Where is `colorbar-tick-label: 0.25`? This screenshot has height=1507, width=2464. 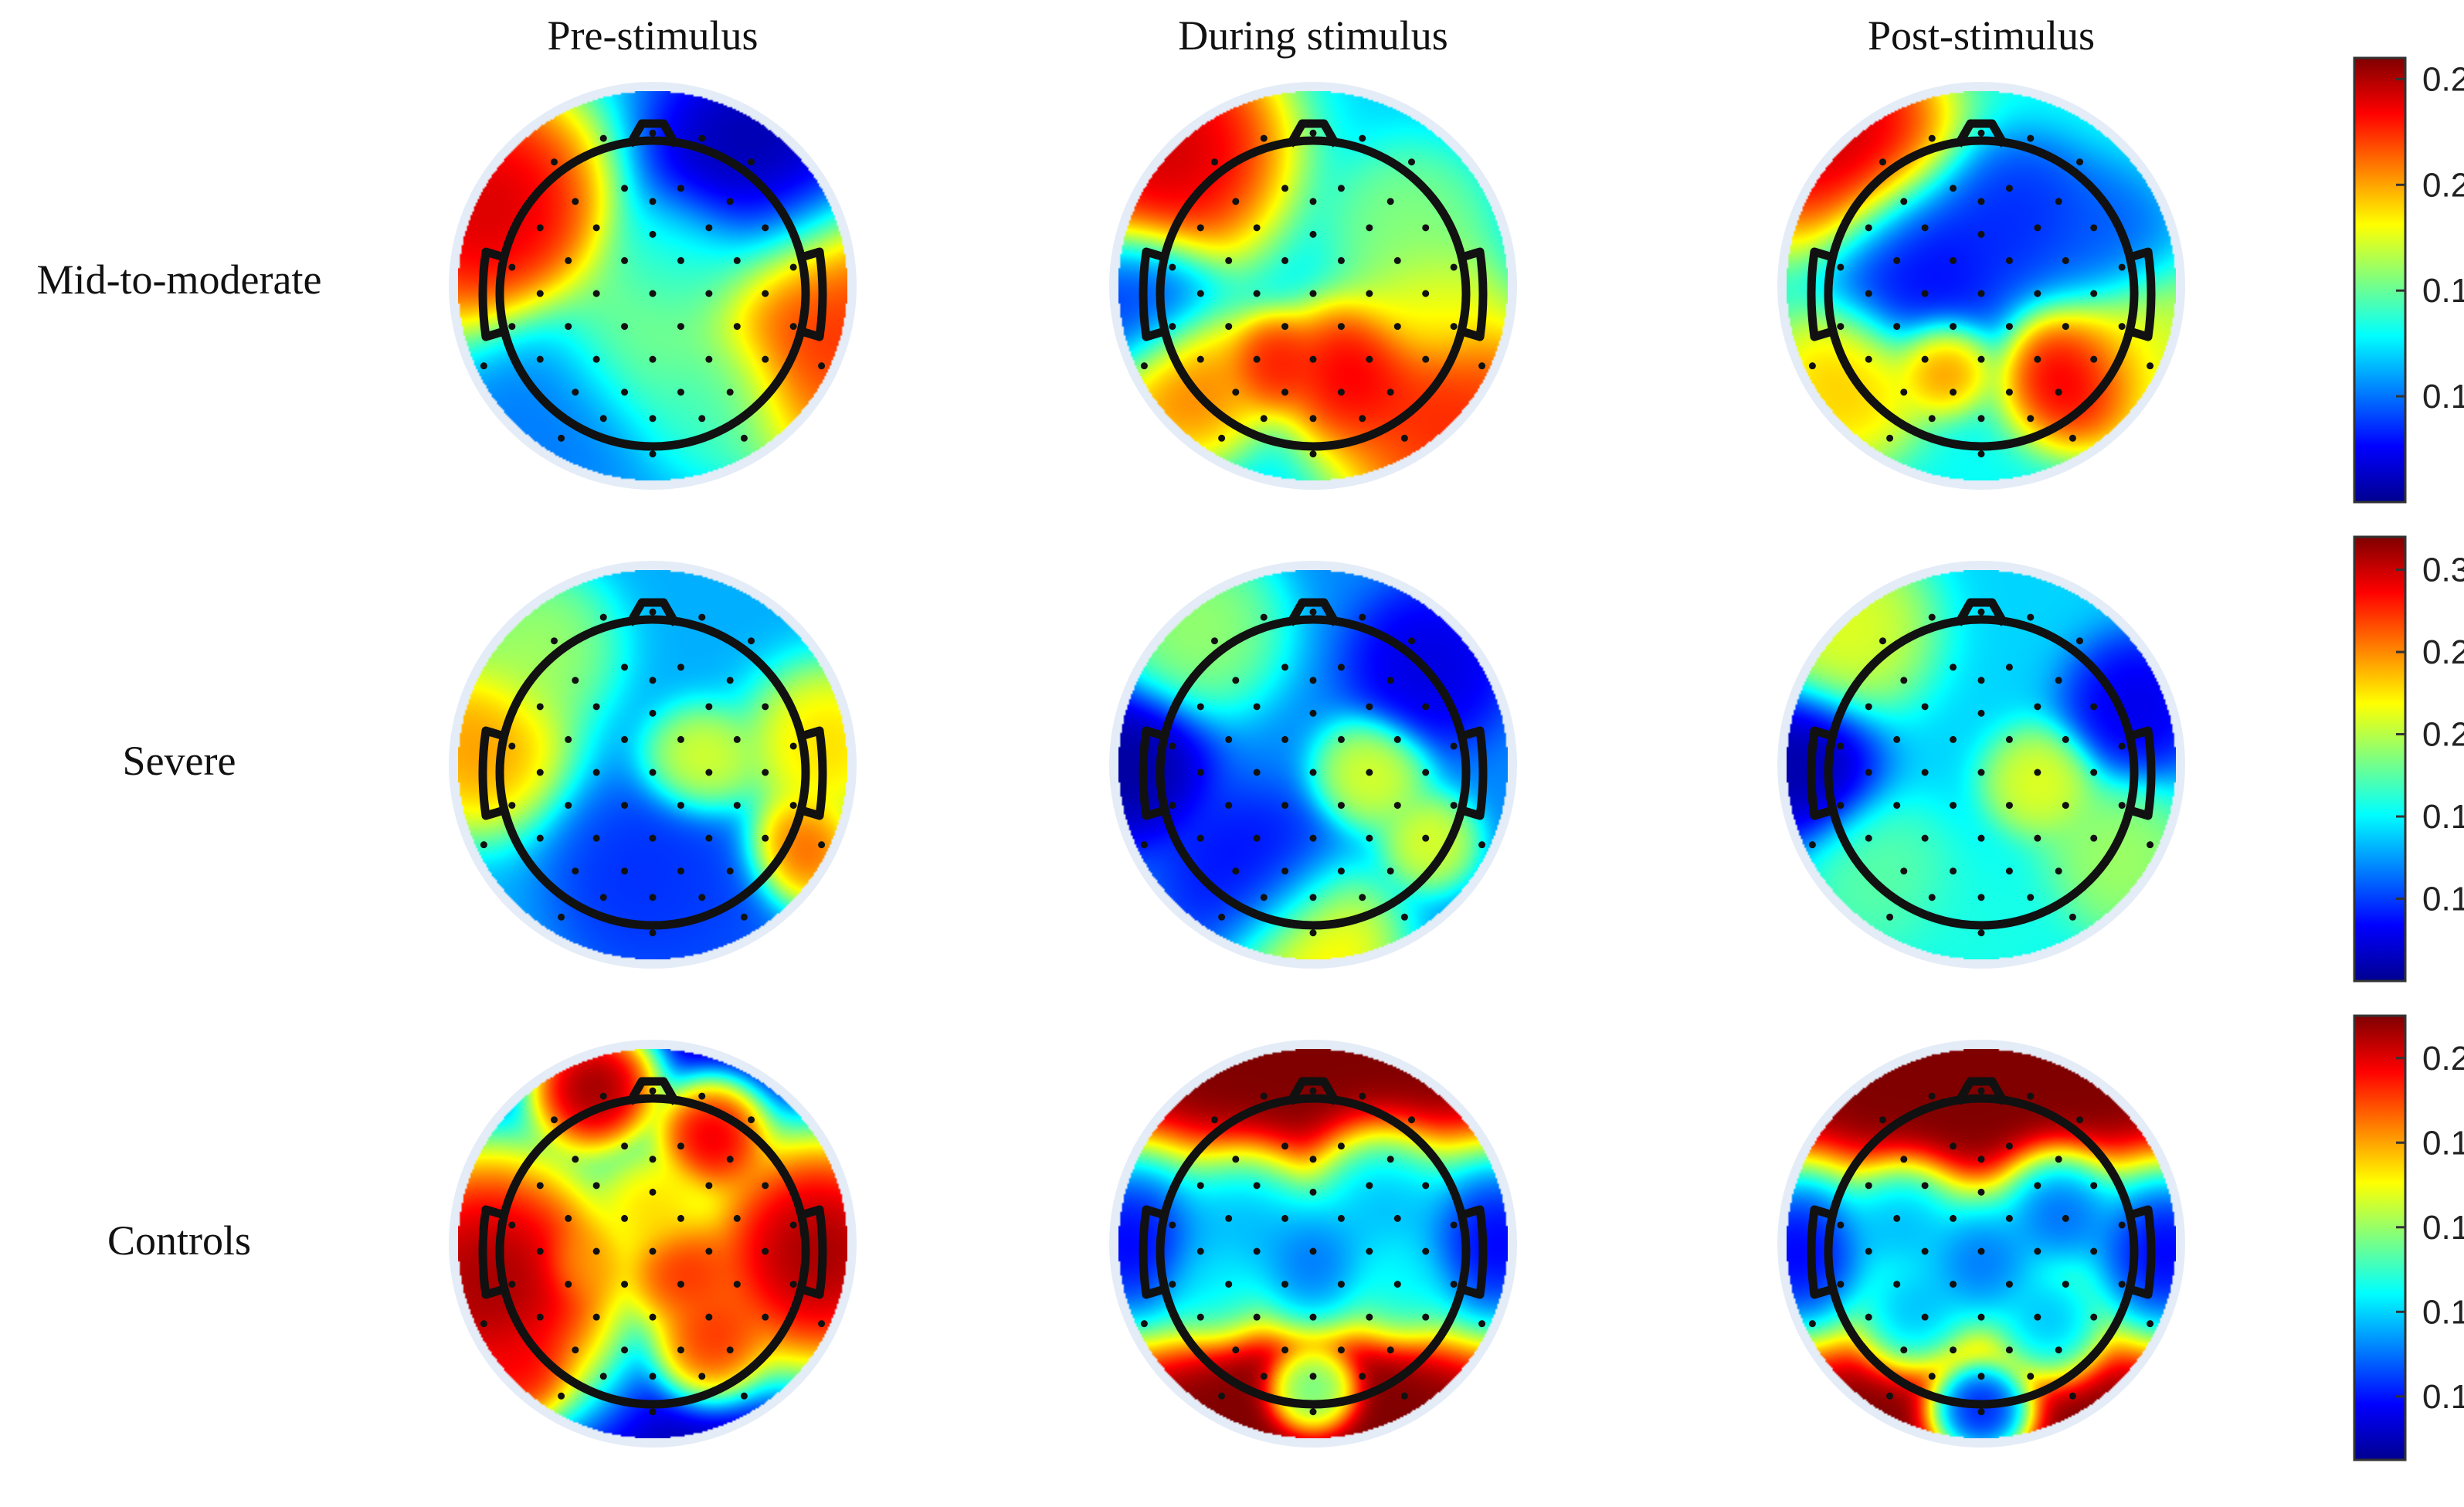
colorbar-tick-label: 0.25 is located at coordinates (2443, 79).